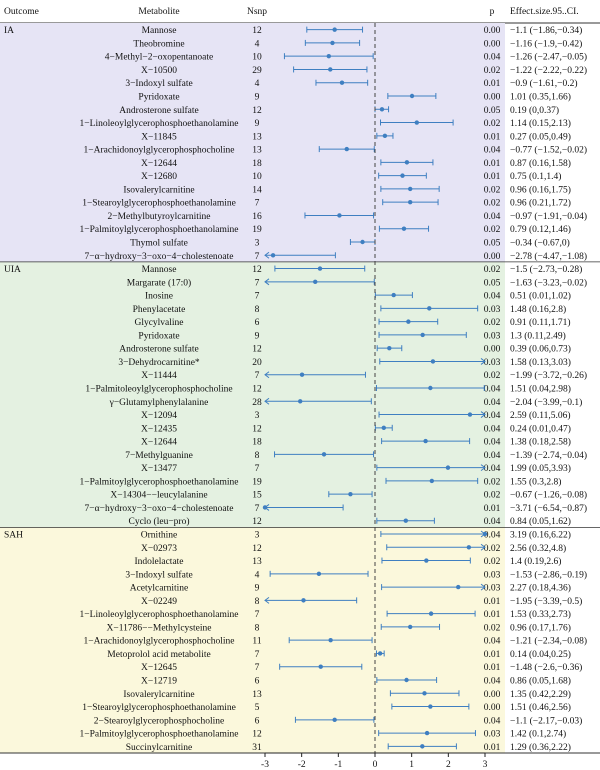 The image size is (600, 770). Describe the element at coordinates (256, 642) in the screenshot. I see `nsnp-value: 11` at that location.